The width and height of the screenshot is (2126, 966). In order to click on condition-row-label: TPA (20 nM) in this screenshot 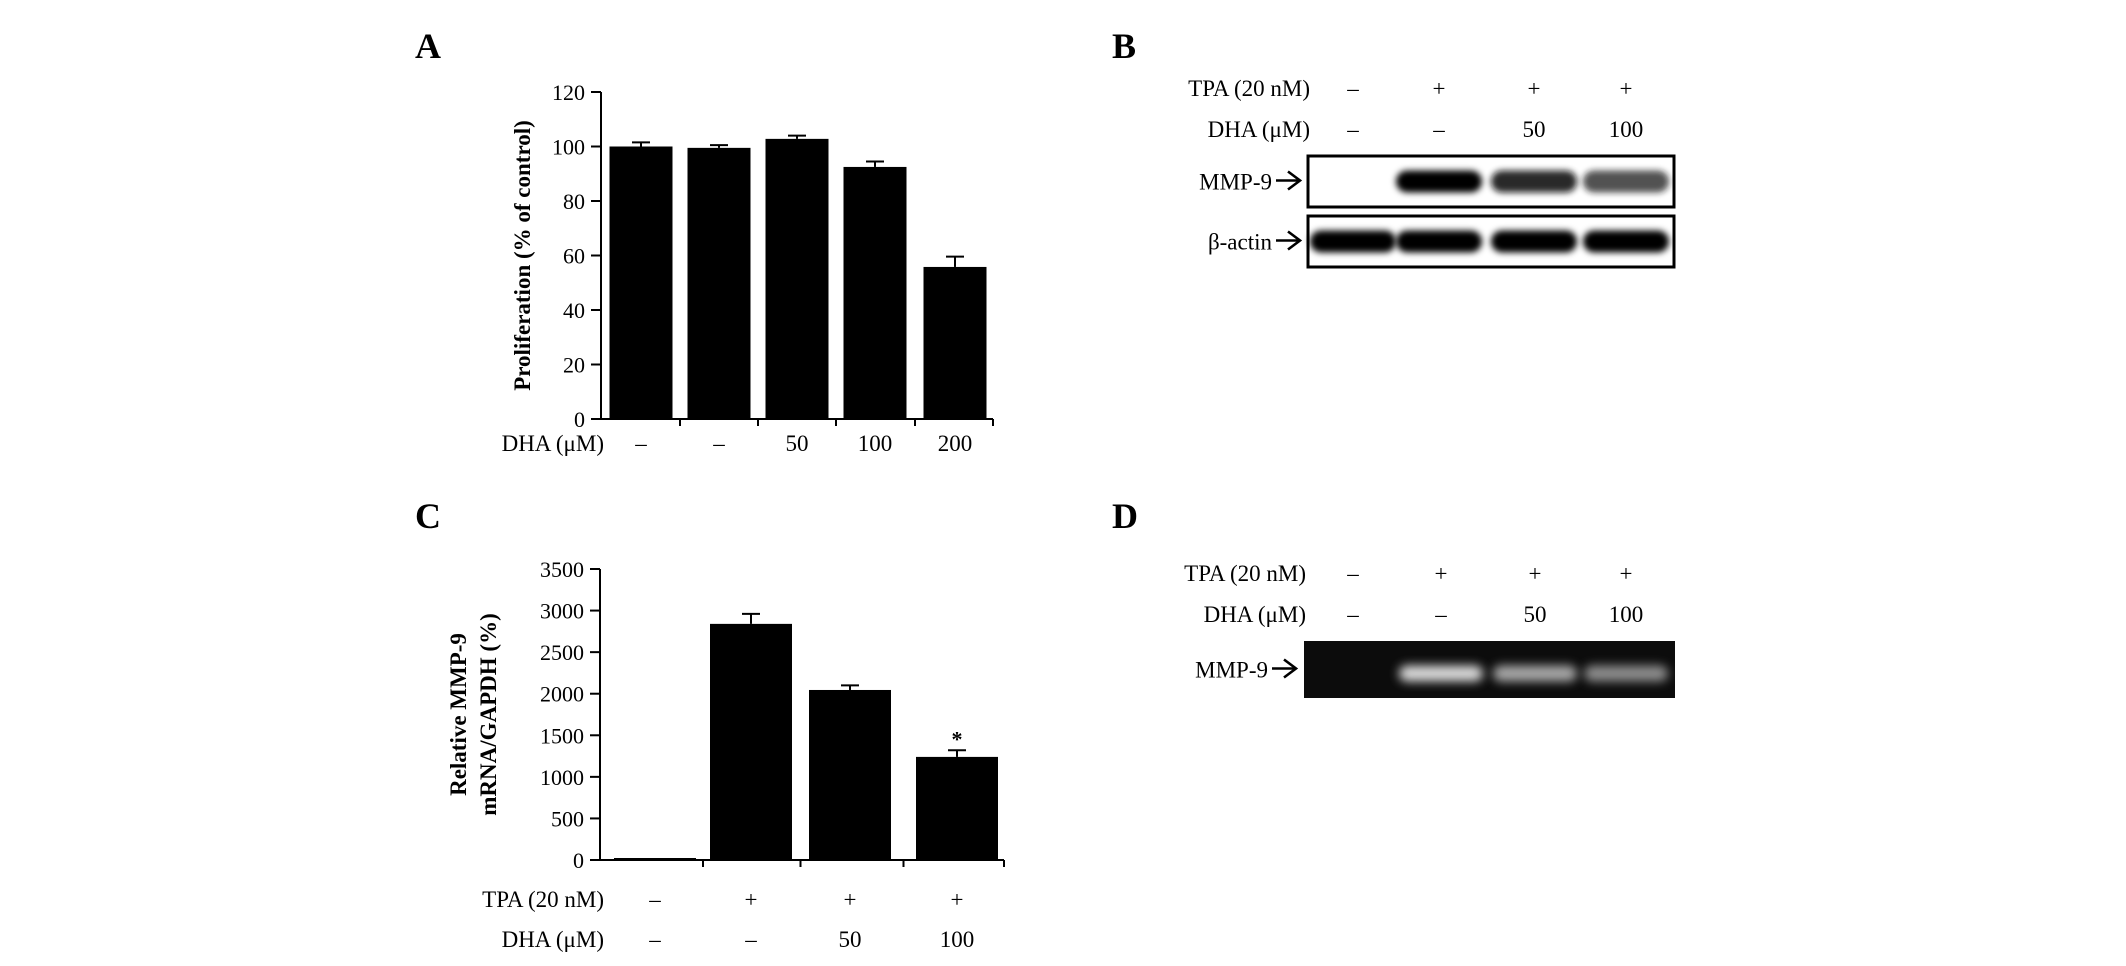, I will do `click(543, 899)`.